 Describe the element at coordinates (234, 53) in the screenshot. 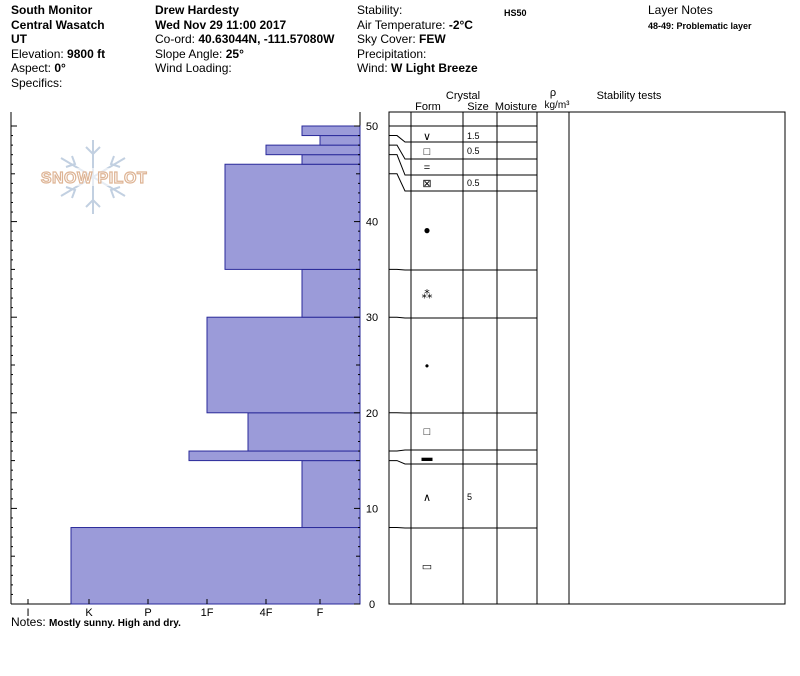

I see `slope-value: 25°` at that location.